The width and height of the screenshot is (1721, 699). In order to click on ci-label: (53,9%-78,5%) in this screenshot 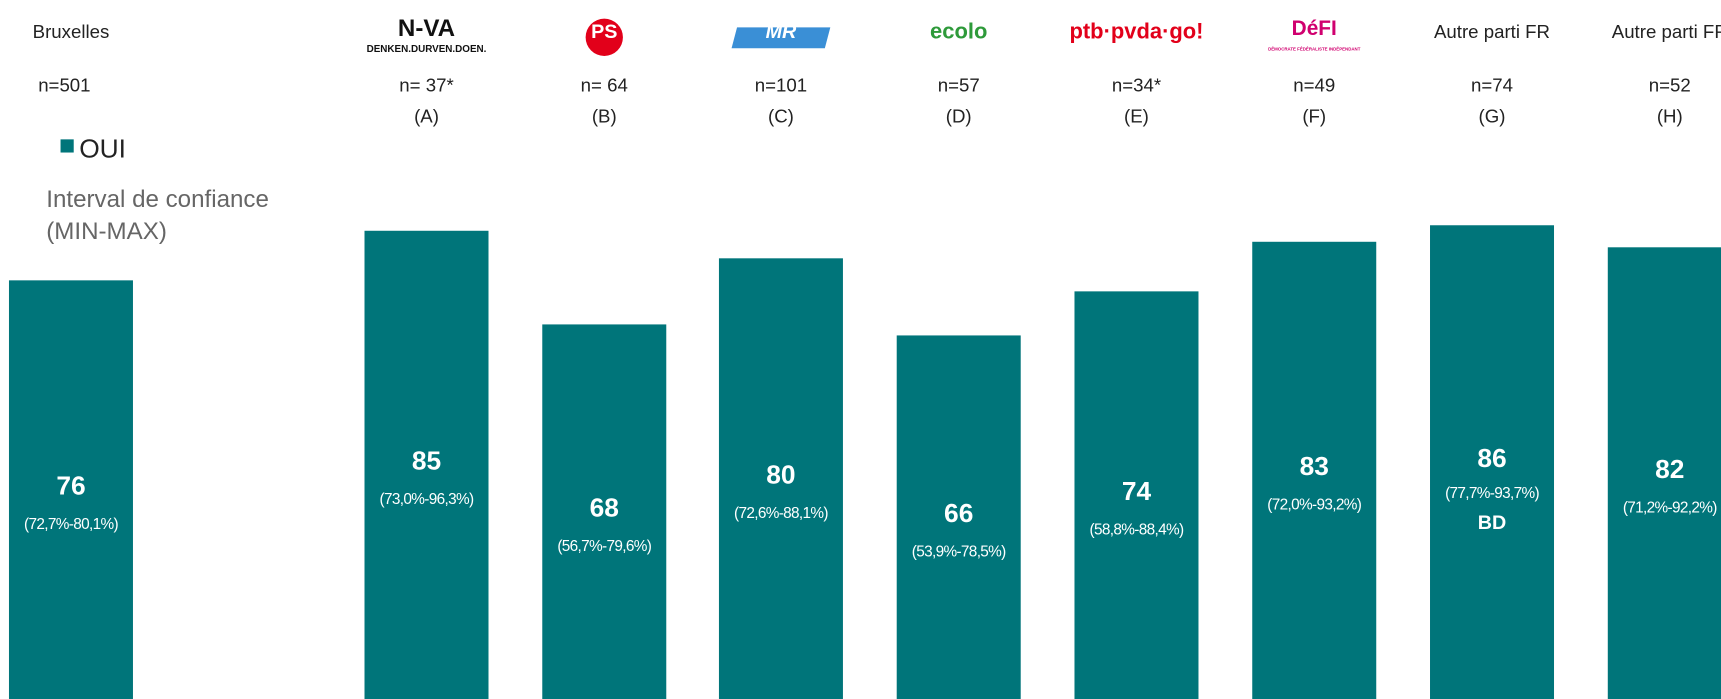, I will do `click(959, 551)`.